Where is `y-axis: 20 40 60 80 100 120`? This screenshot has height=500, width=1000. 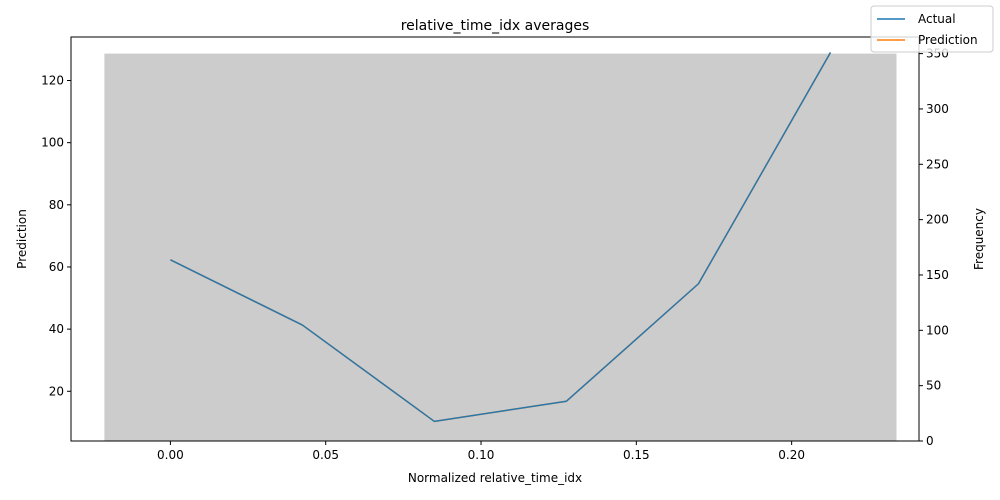 y-axis: 20 40 60 80 100 120 is located at coordinates (56, 236).